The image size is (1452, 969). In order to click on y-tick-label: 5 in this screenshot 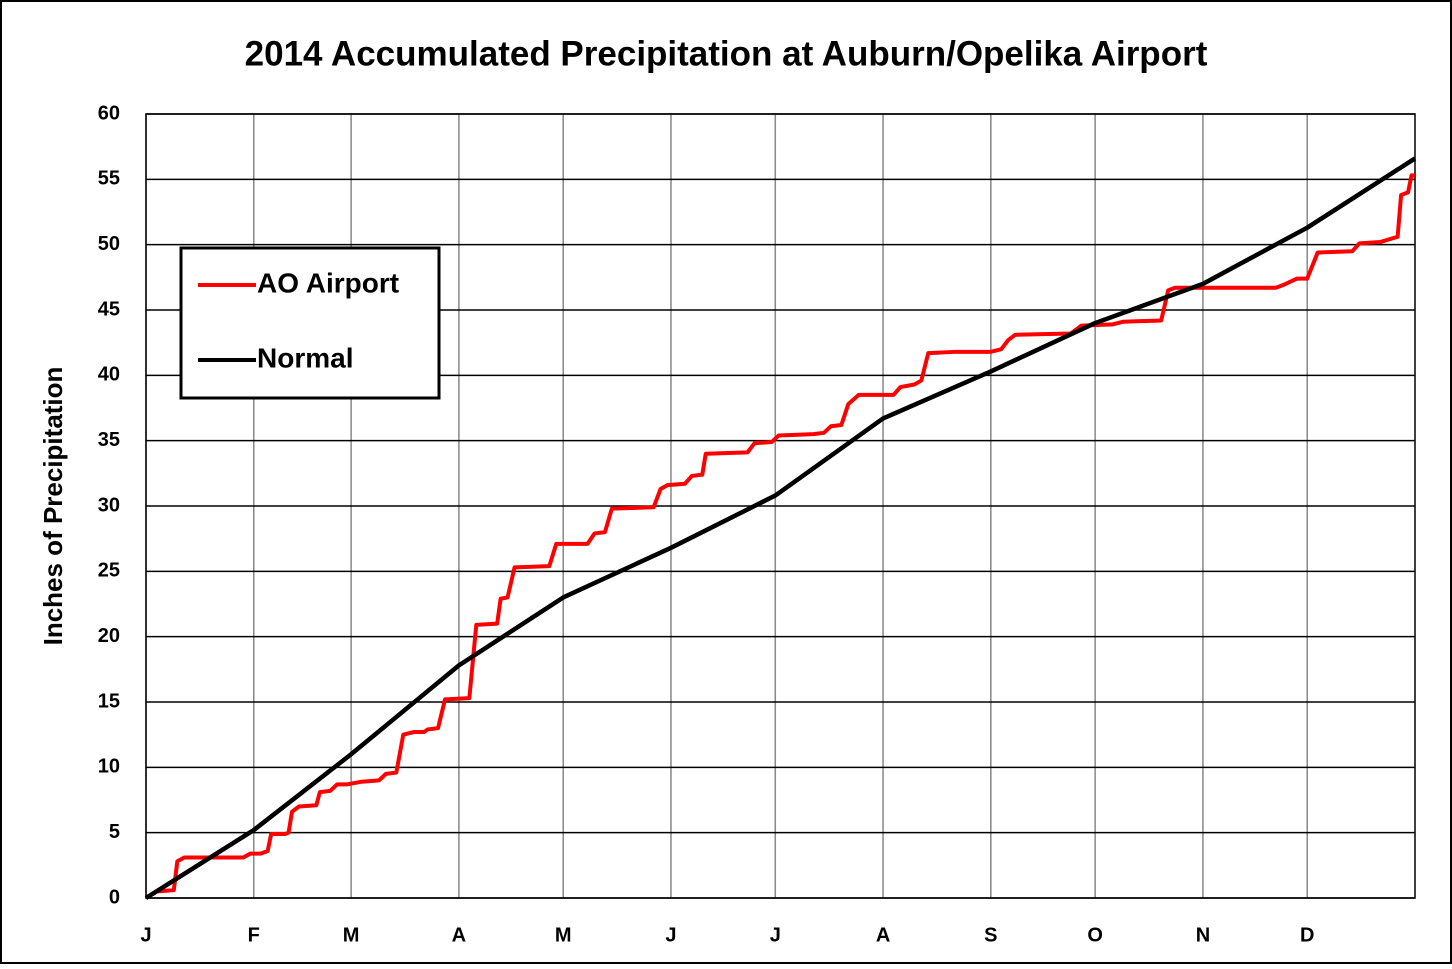, I will do `click(114, 832)`.